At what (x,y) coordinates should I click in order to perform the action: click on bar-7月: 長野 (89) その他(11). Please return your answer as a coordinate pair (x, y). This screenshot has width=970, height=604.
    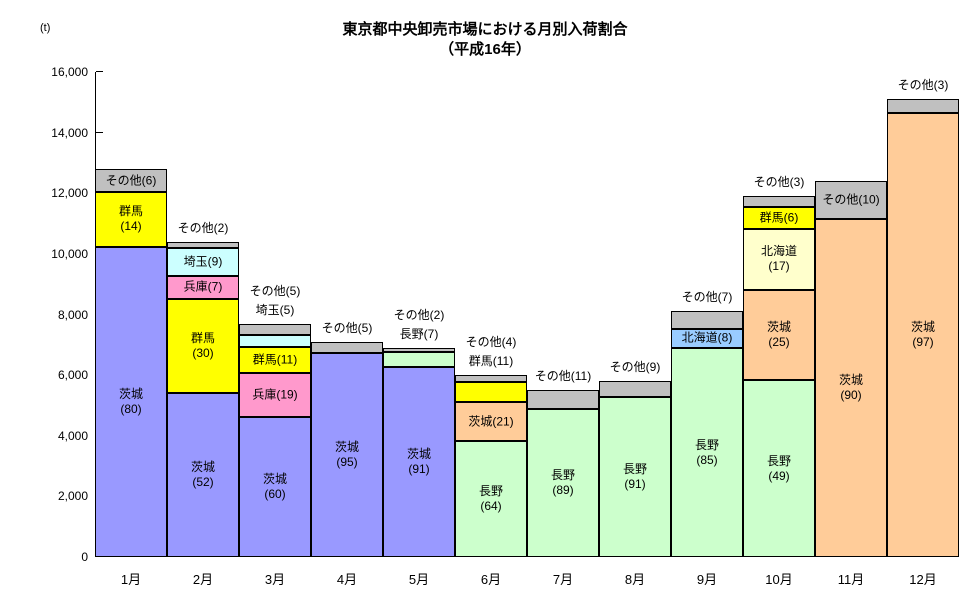
    Looking at the image, I should click on (563, 463).